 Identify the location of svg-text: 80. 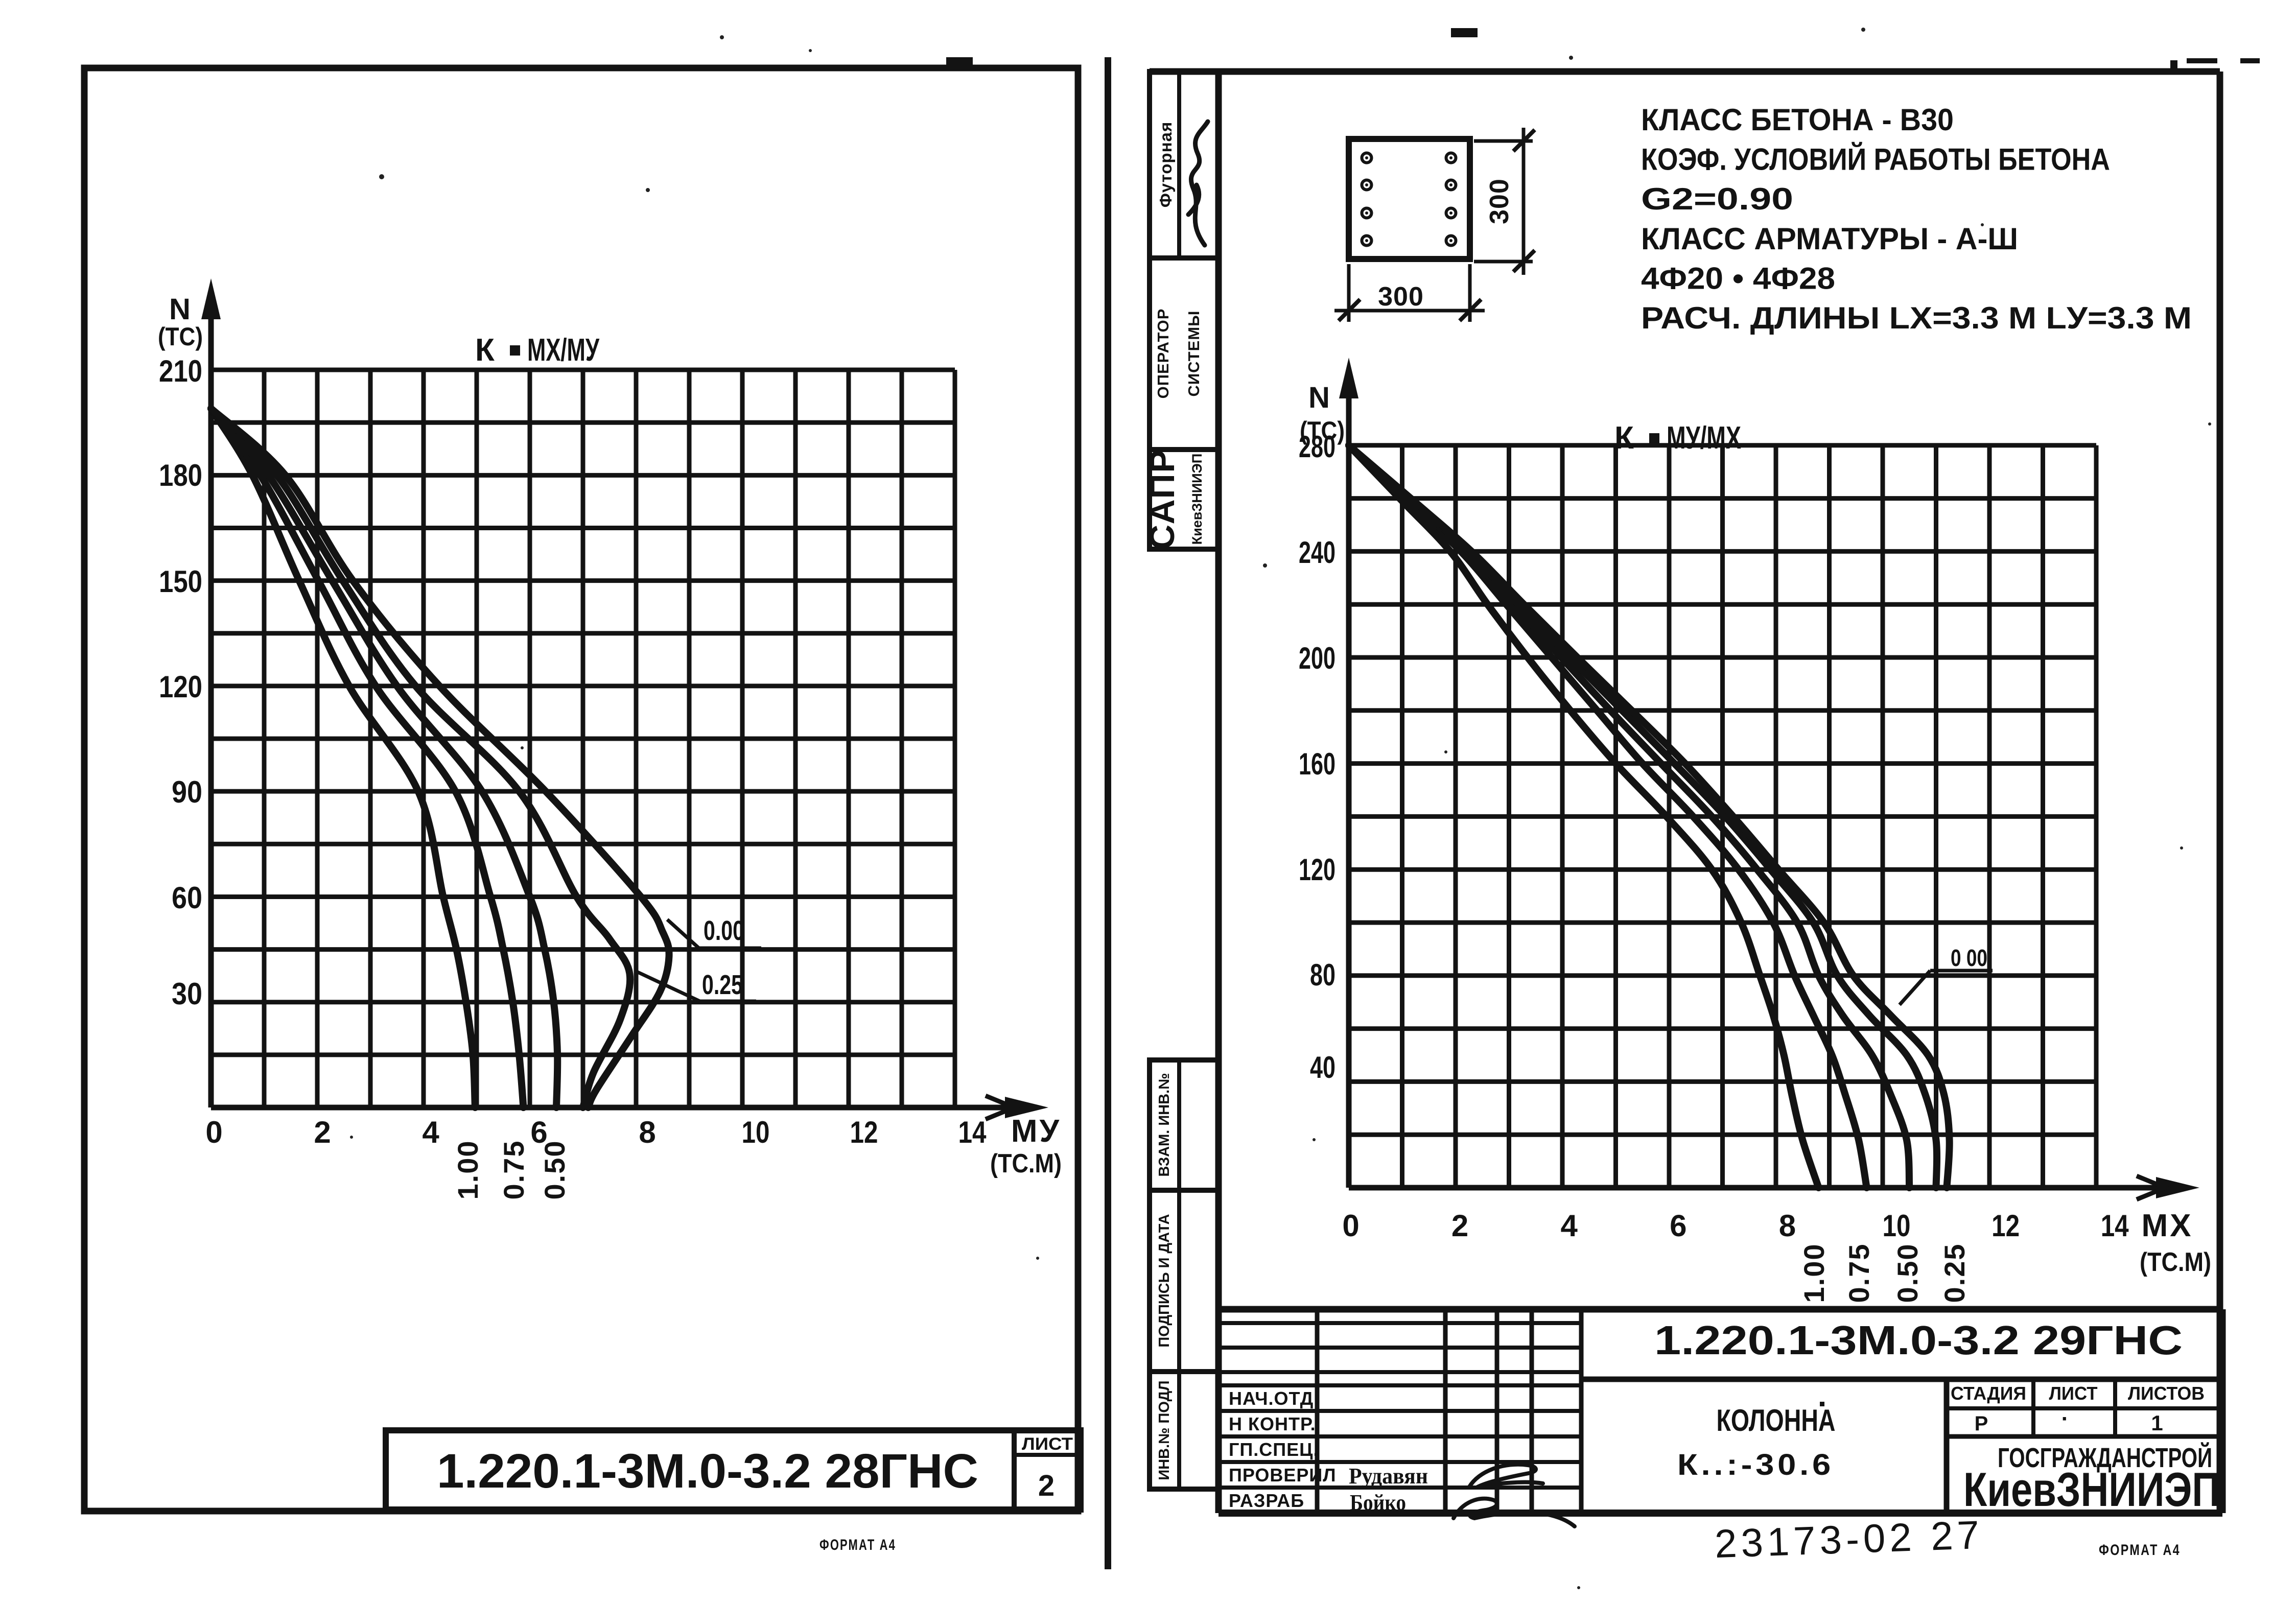
(1323, 975).